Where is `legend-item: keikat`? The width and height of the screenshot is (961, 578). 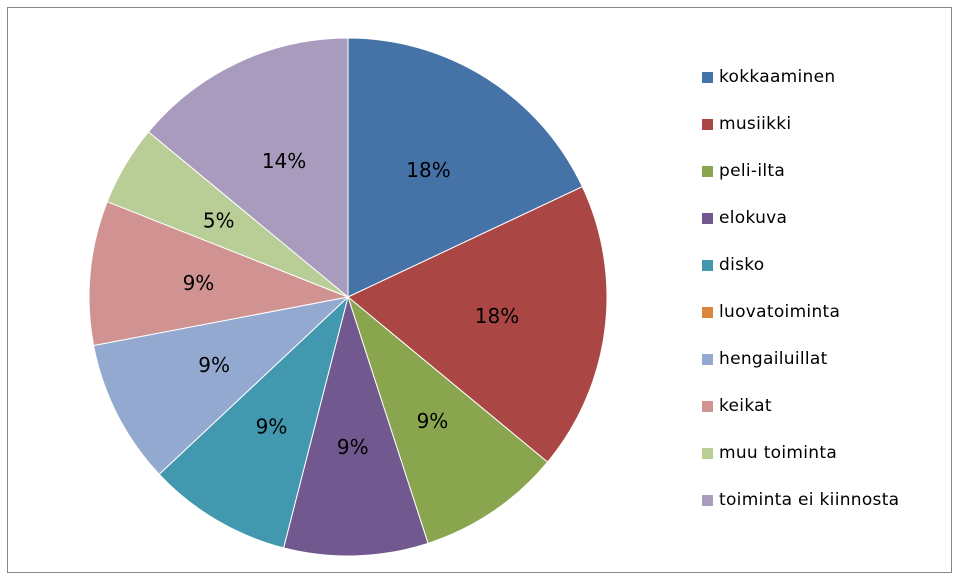
legend-item: keikat is located at coordinates (827, 415).